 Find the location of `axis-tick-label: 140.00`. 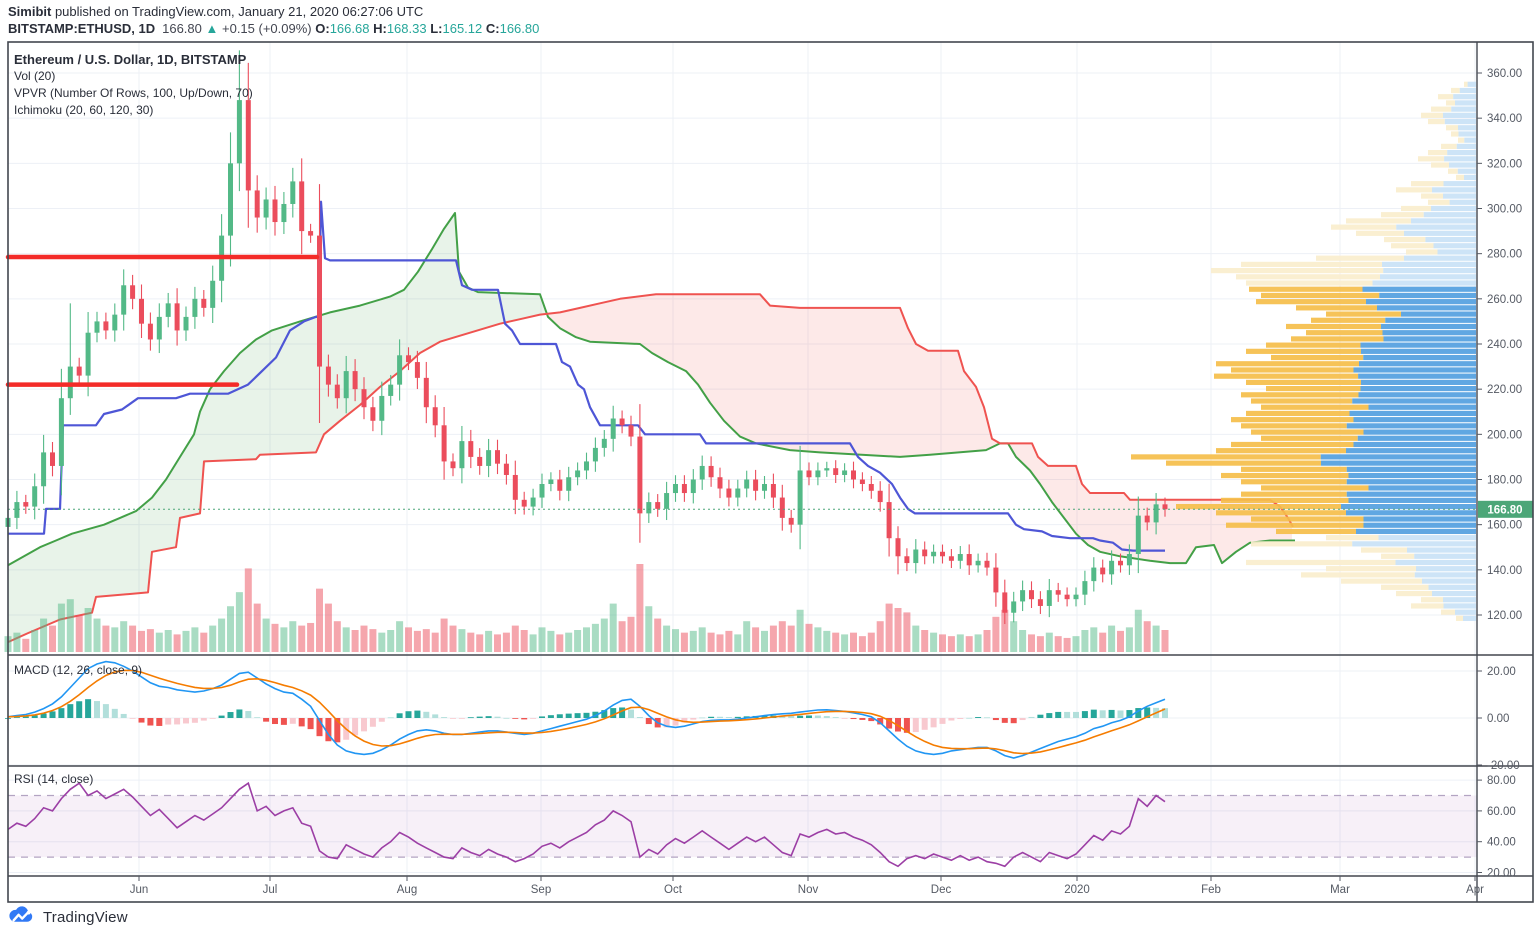

axis-tick-label: 140.00 is located at coordinates (1504, 571).